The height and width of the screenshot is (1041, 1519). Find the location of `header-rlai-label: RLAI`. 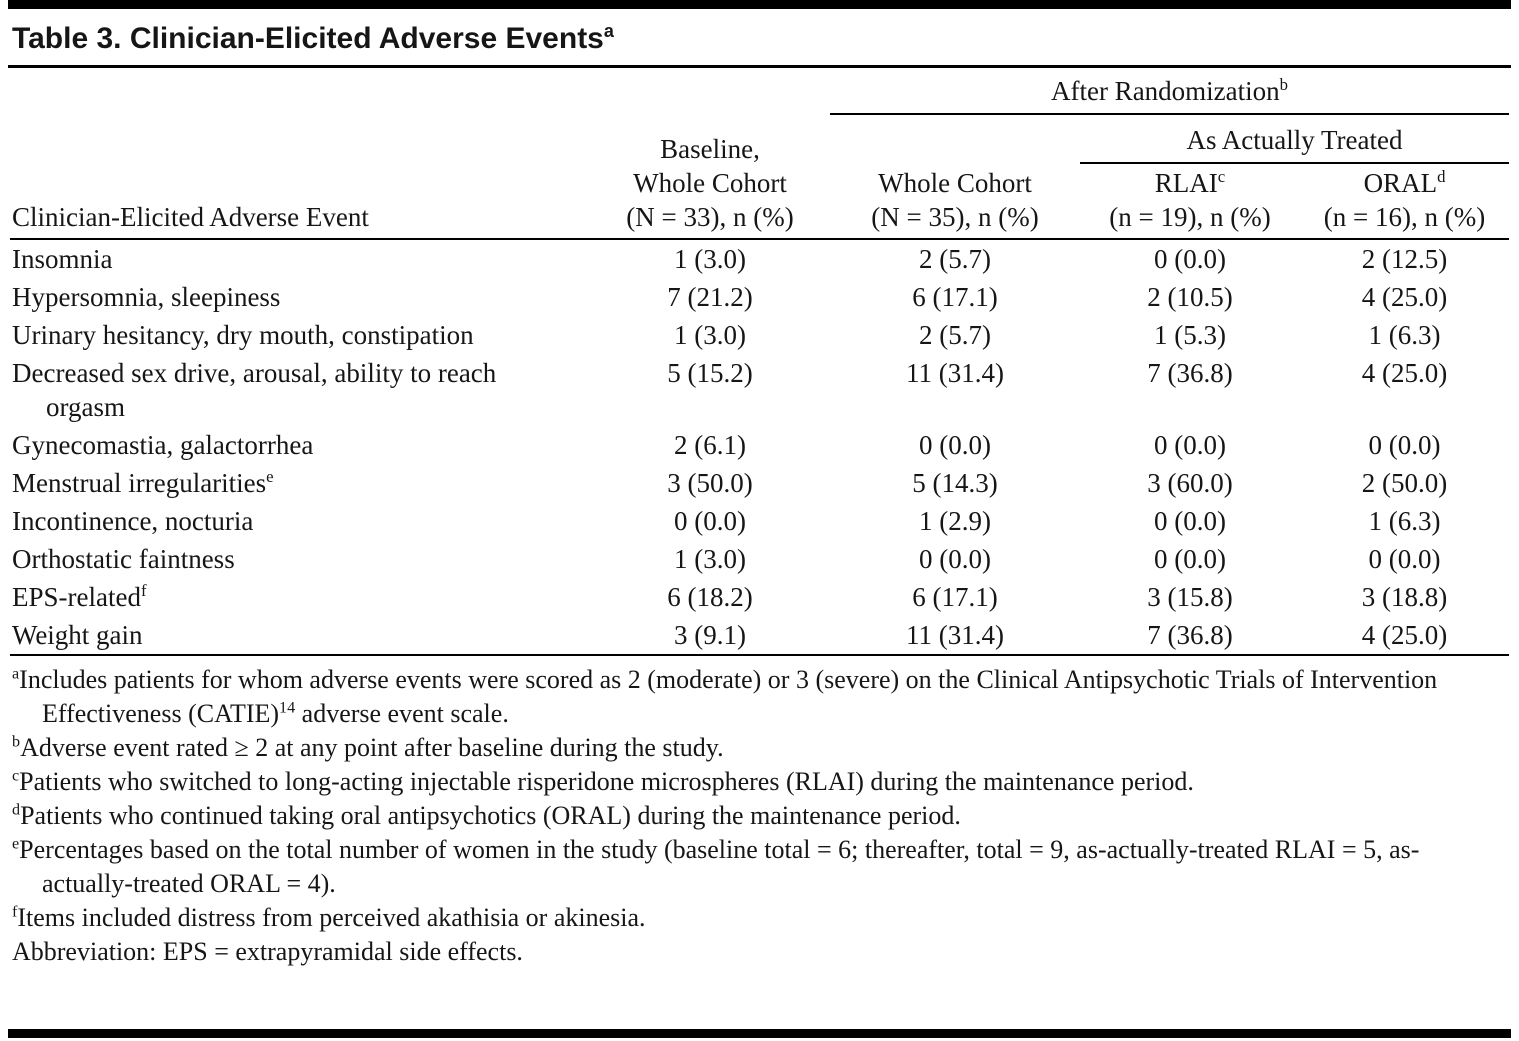

header-rlai-label: RLAI is located at coordinates (1186, 183).